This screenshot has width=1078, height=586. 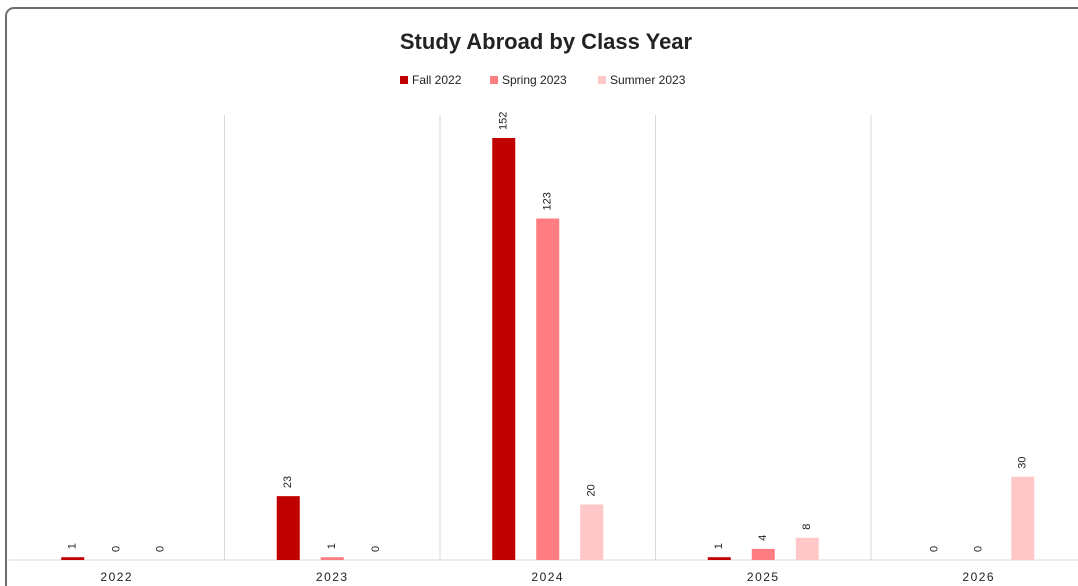 What do you see at coordinates (763, 538) in the screenshot?
I see `data-label: 4` at bounding box center [763, 538].